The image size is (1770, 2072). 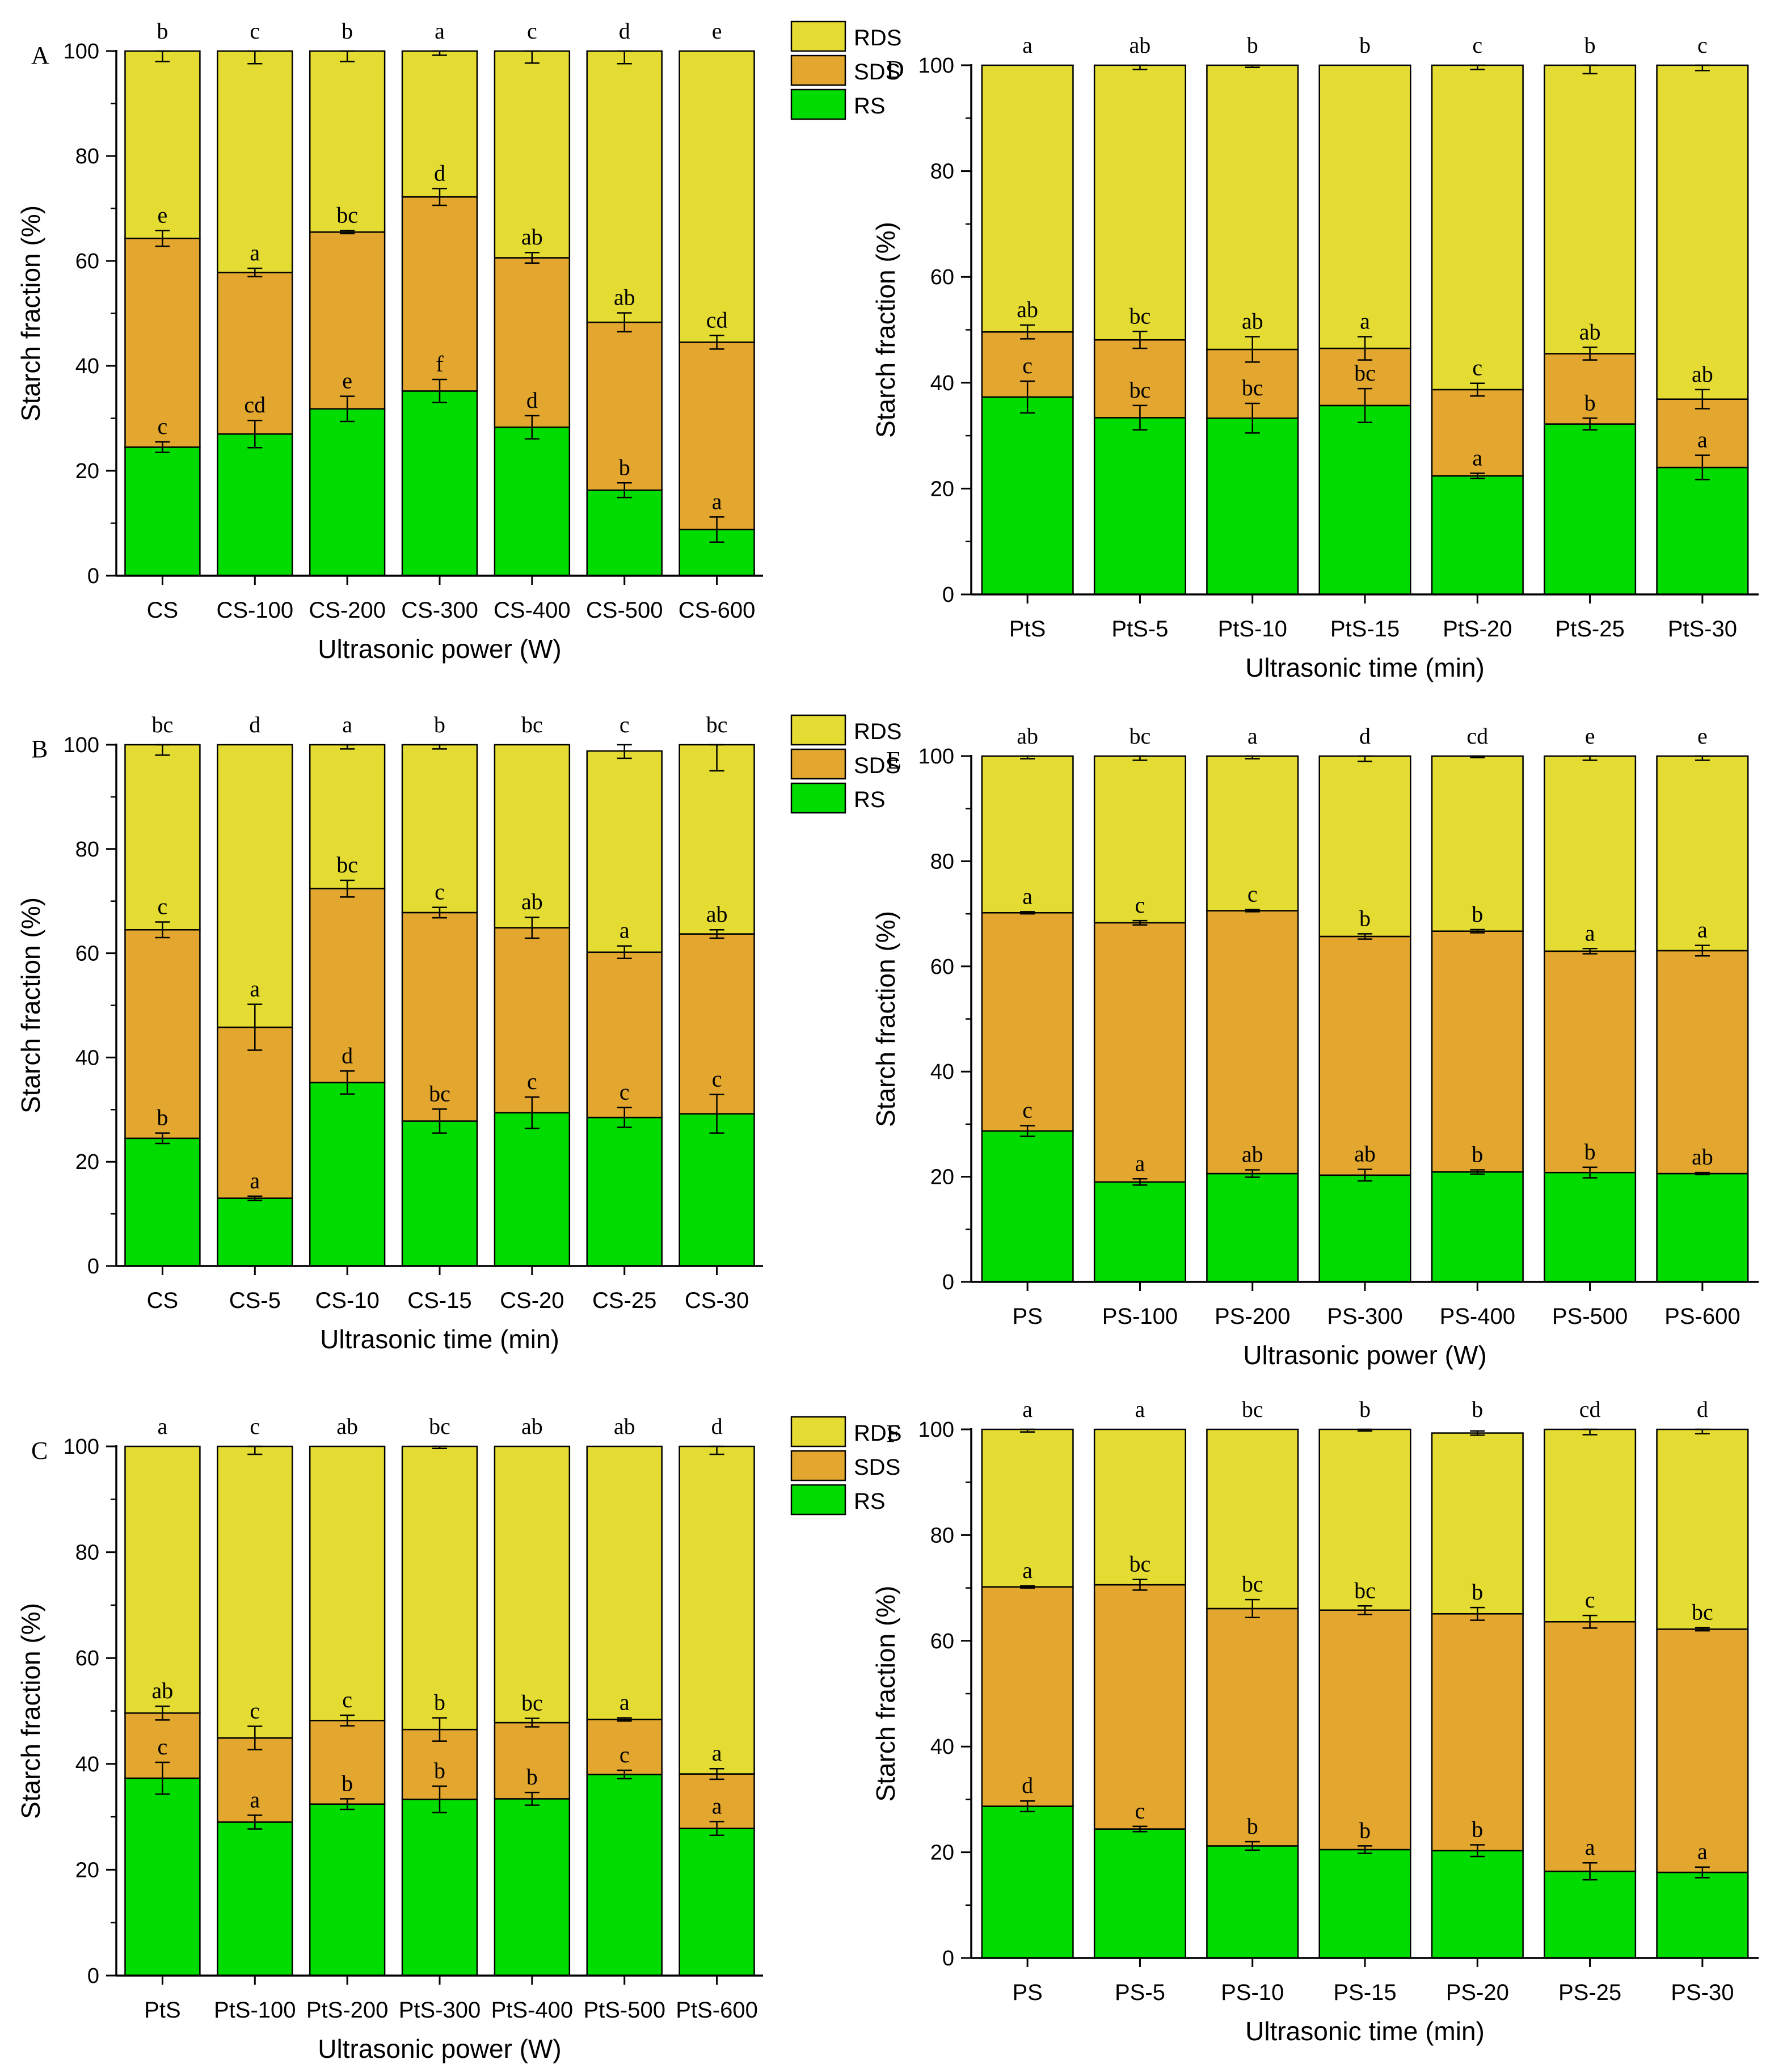 I want to click on y-tick-label: 80, so click(x=87, y=156).